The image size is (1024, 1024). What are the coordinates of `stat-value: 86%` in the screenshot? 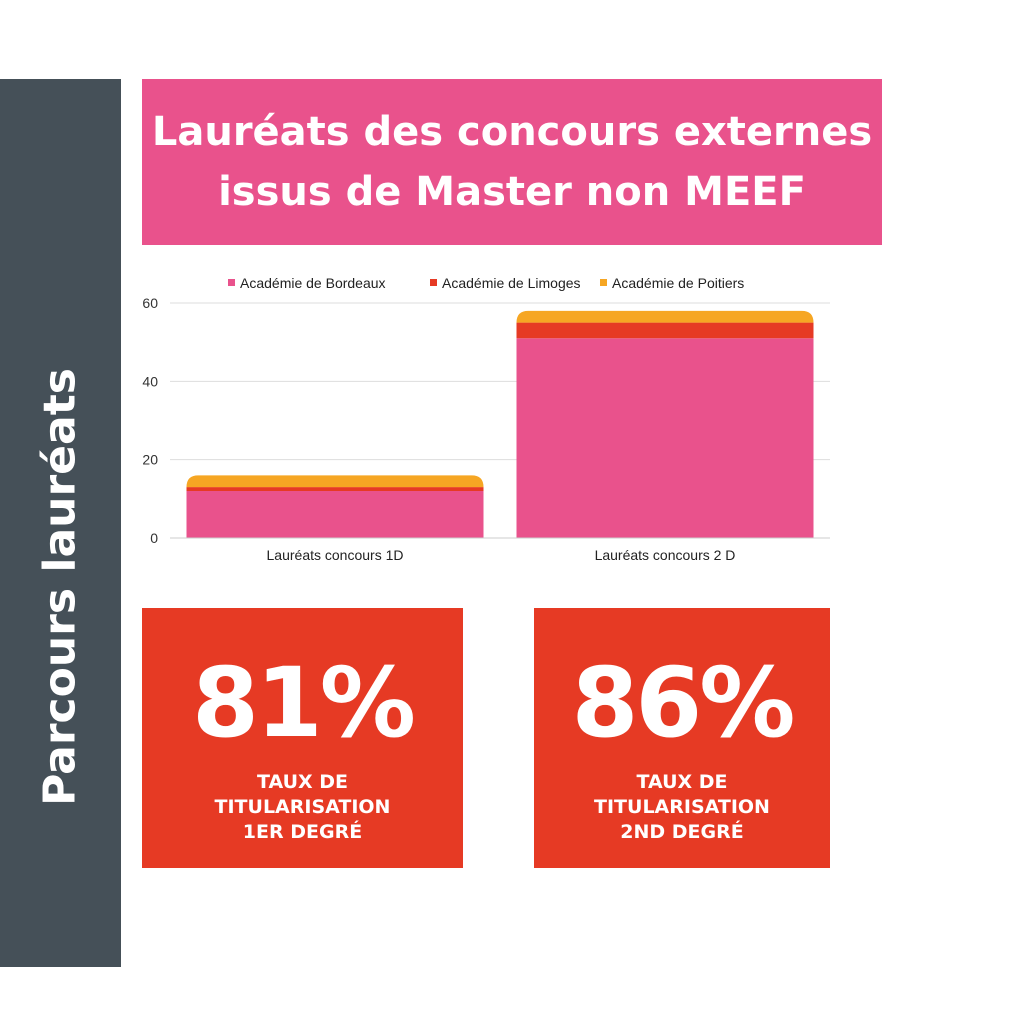 It's located at (683, 703).